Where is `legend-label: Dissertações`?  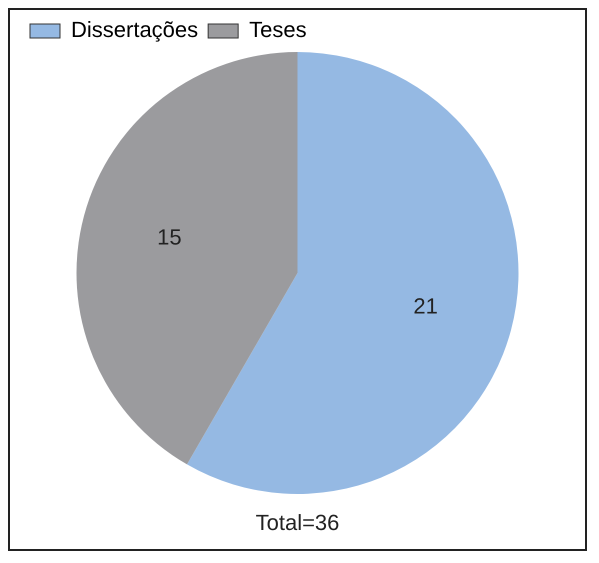
legend-label: Dissertações is located at coordinates (134, 29).